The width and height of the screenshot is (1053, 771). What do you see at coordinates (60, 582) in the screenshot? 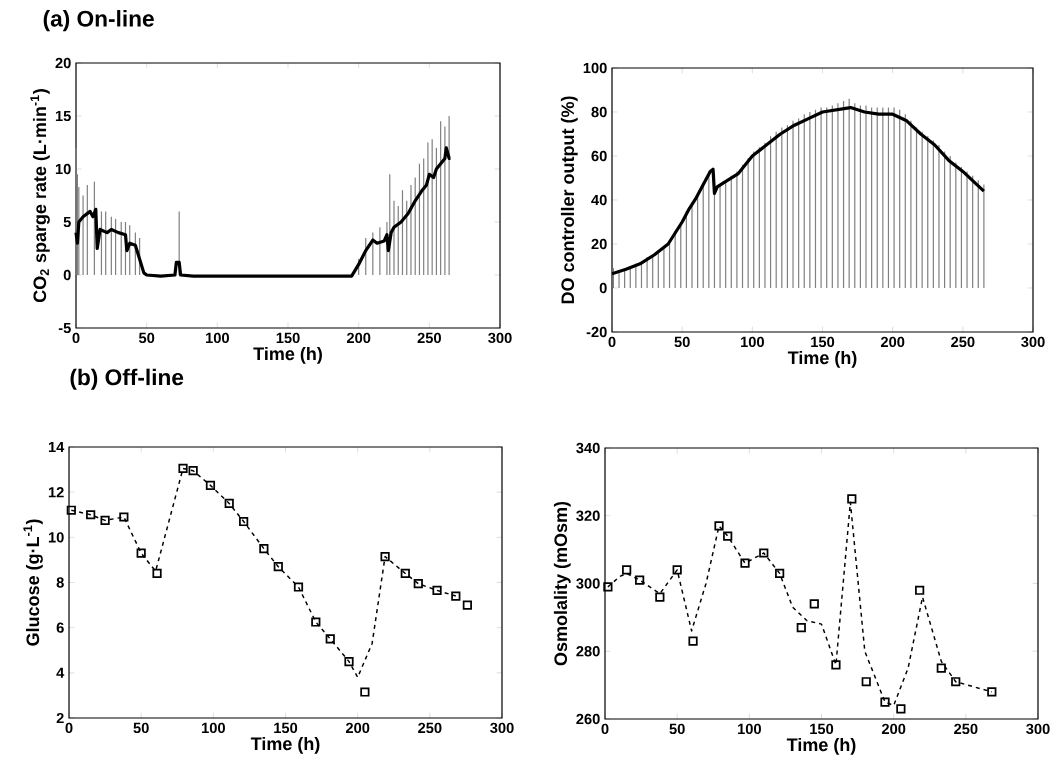
I see `y-tick-label: 8` at bounding box center [60, 582].